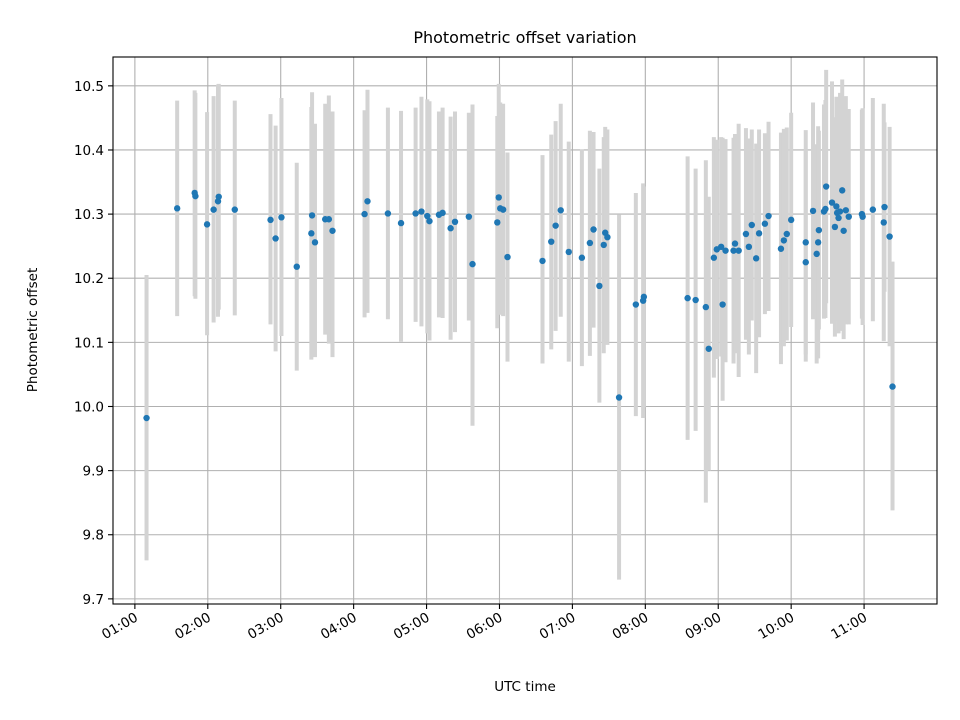  I want to click on y-tick-label: 10.4, so click(89, 151).